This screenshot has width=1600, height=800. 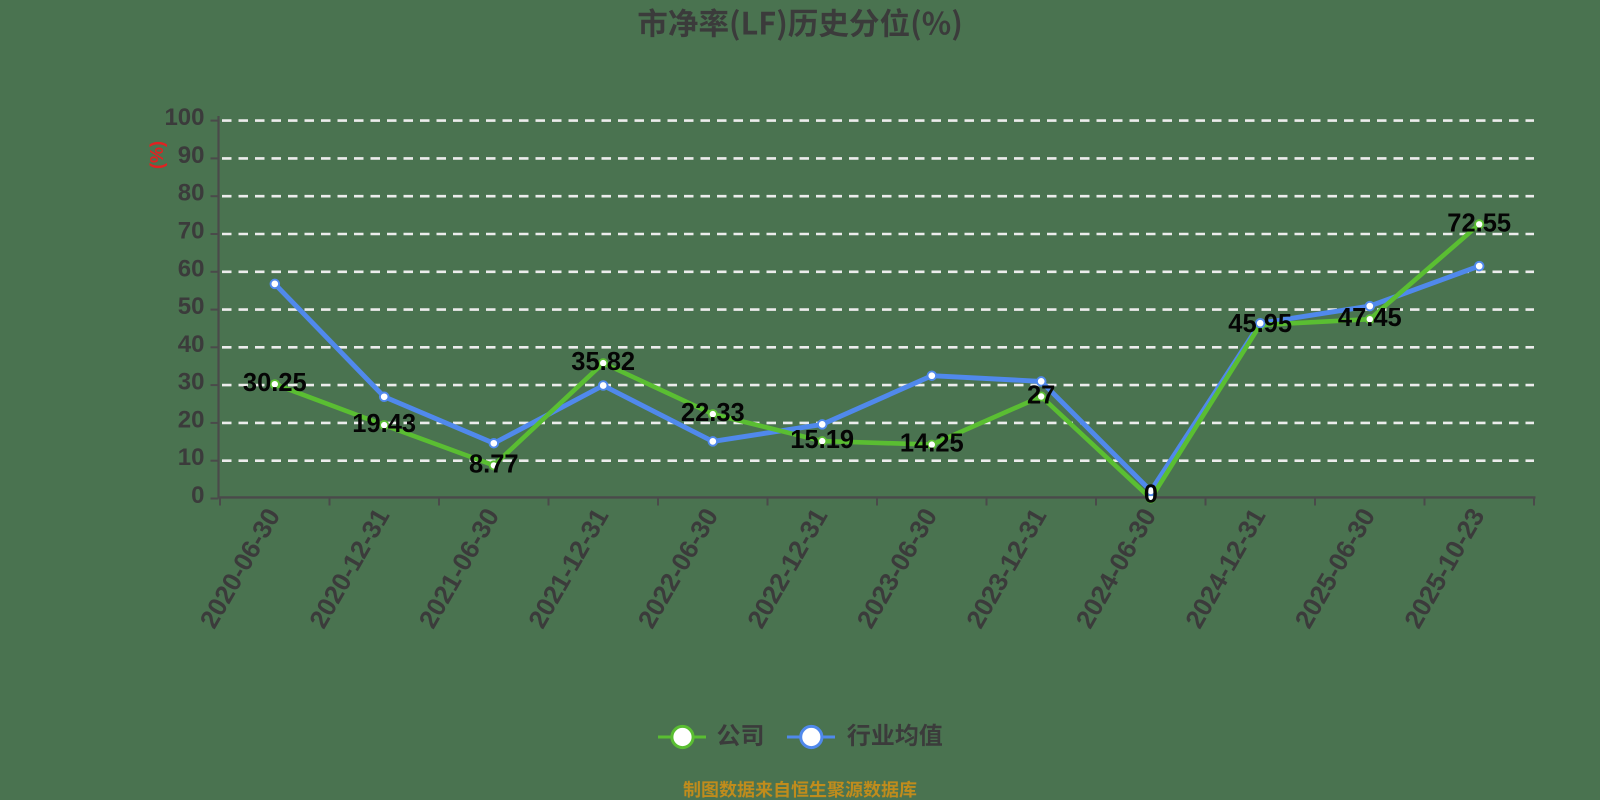 What do you see at coordinates (191, 231) in the screenshot?
I see `svg-text: 70` at bounding box center [191, 231].